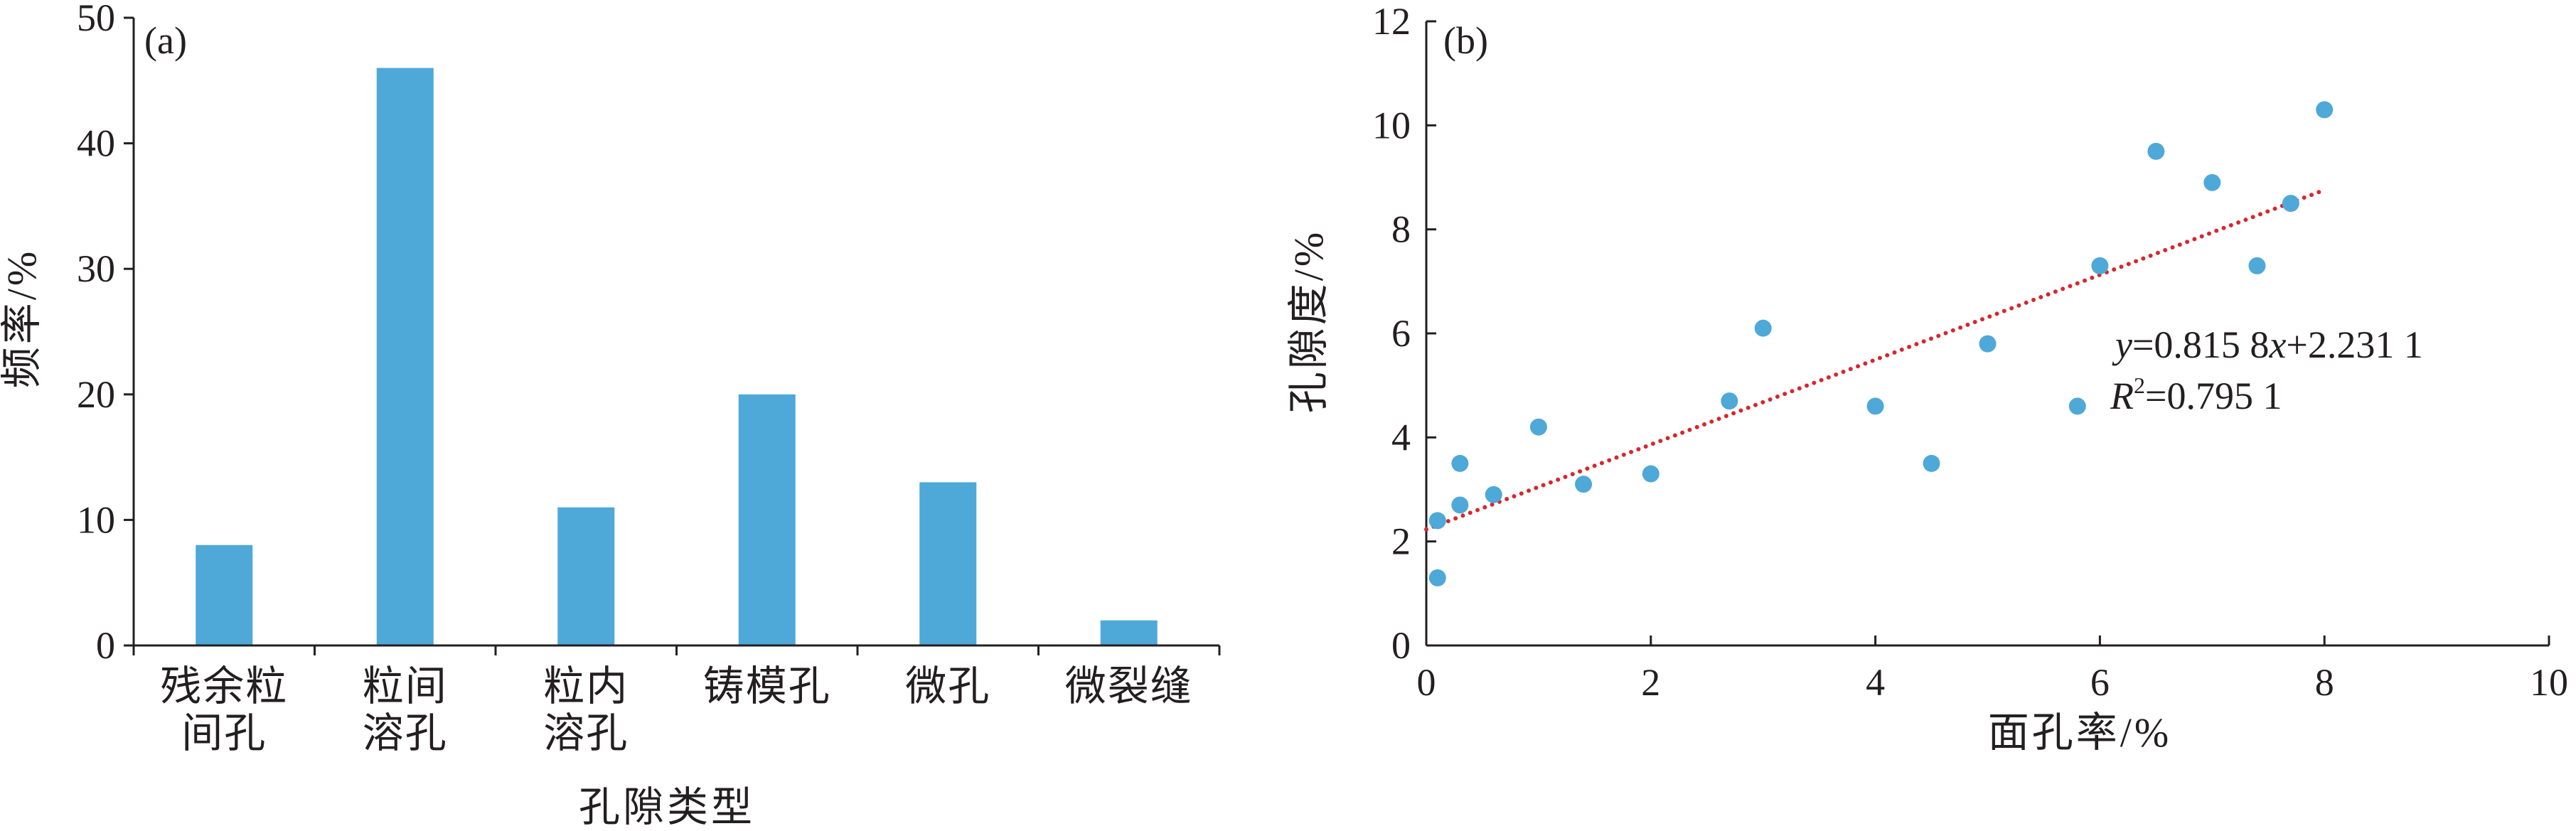 The height and width of the screenshot is (831, 2576). Describe the element at coordinates (1875, 682) in the screenshot. I see `scatter-chart-x-tick-label: 4` at that location.